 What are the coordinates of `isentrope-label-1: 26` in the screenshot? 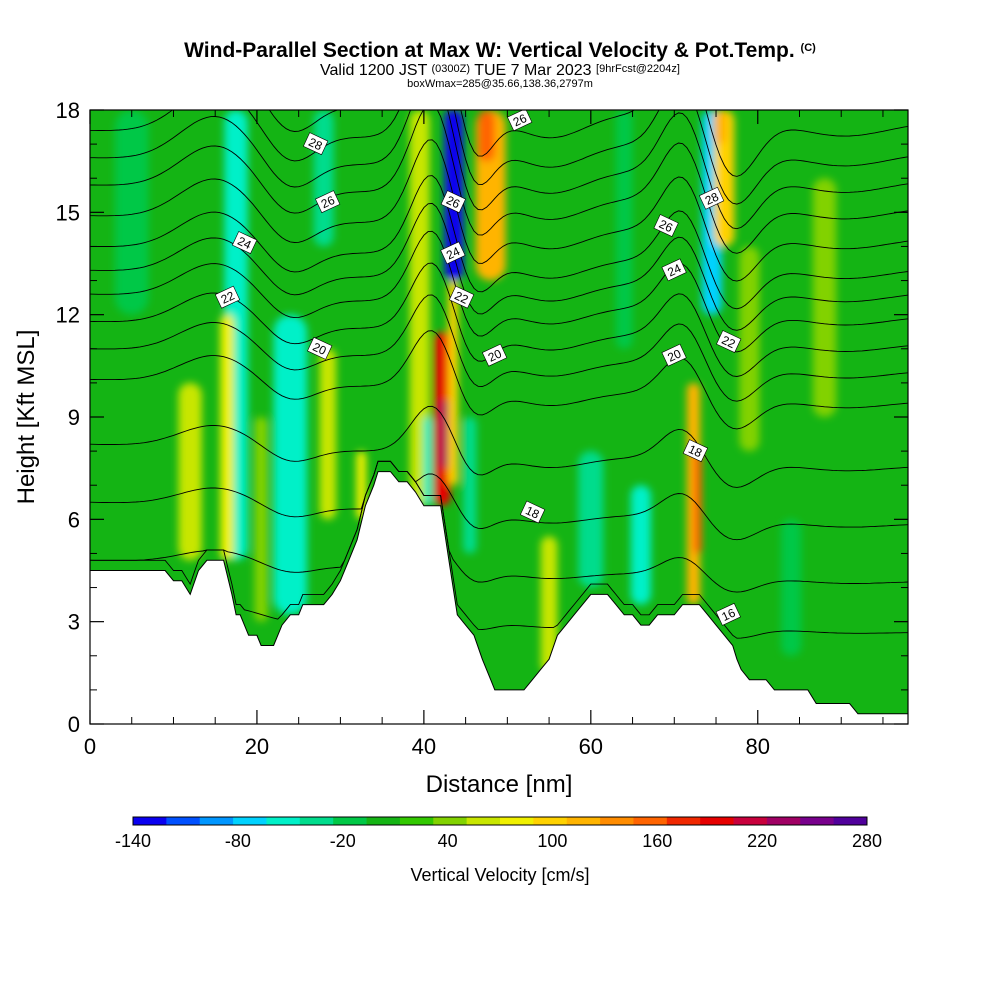 It's located at (328, 202).